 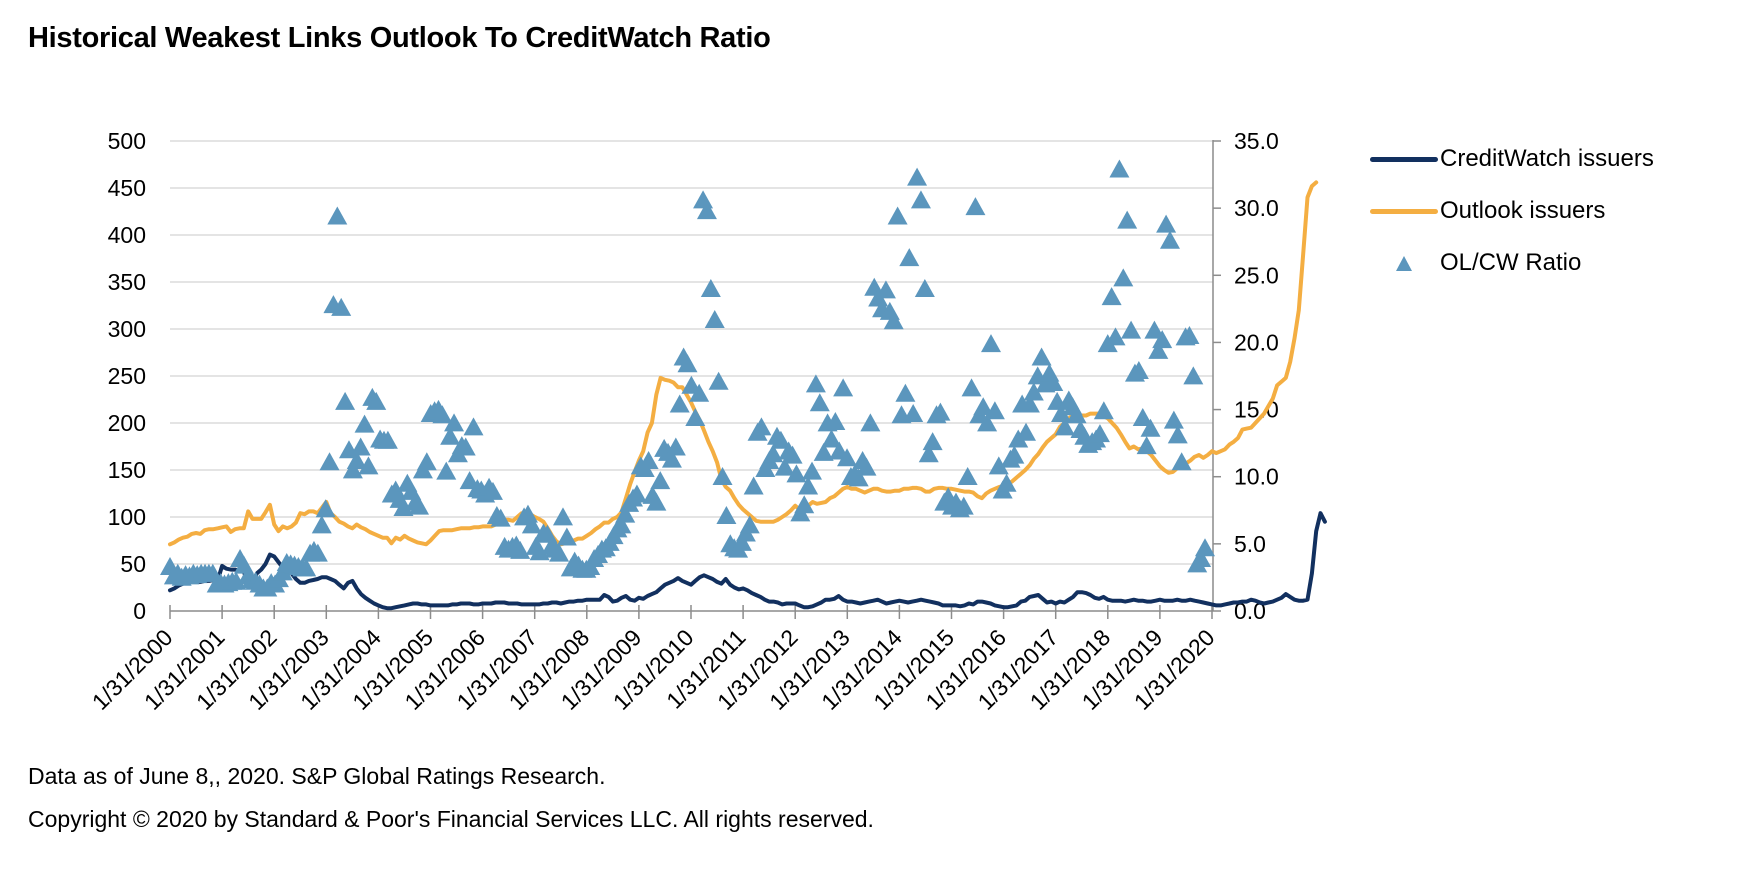 I want to click on y-right-tick-label: 20.0, so click(x=1256, y=342).